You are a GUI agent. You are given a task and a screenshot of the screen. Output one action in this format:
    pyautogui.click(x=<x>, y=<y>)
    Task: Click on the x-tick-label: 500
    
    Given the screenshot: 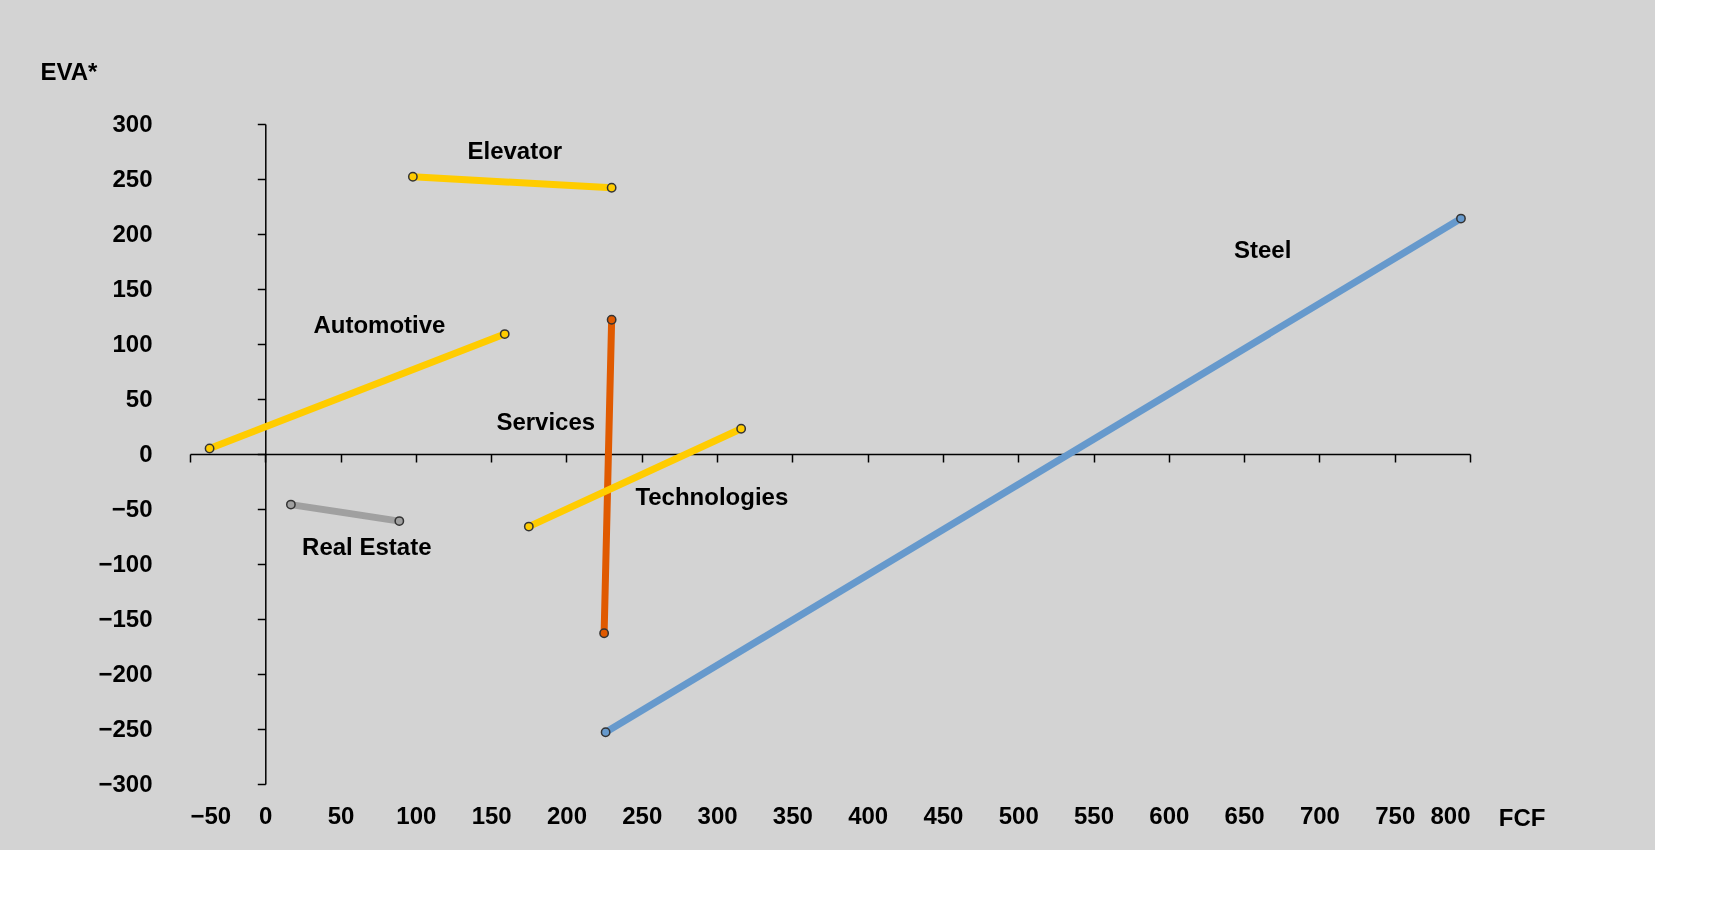 What is the action you would take?
    pyautogui.click(x=1018, y=815)
    